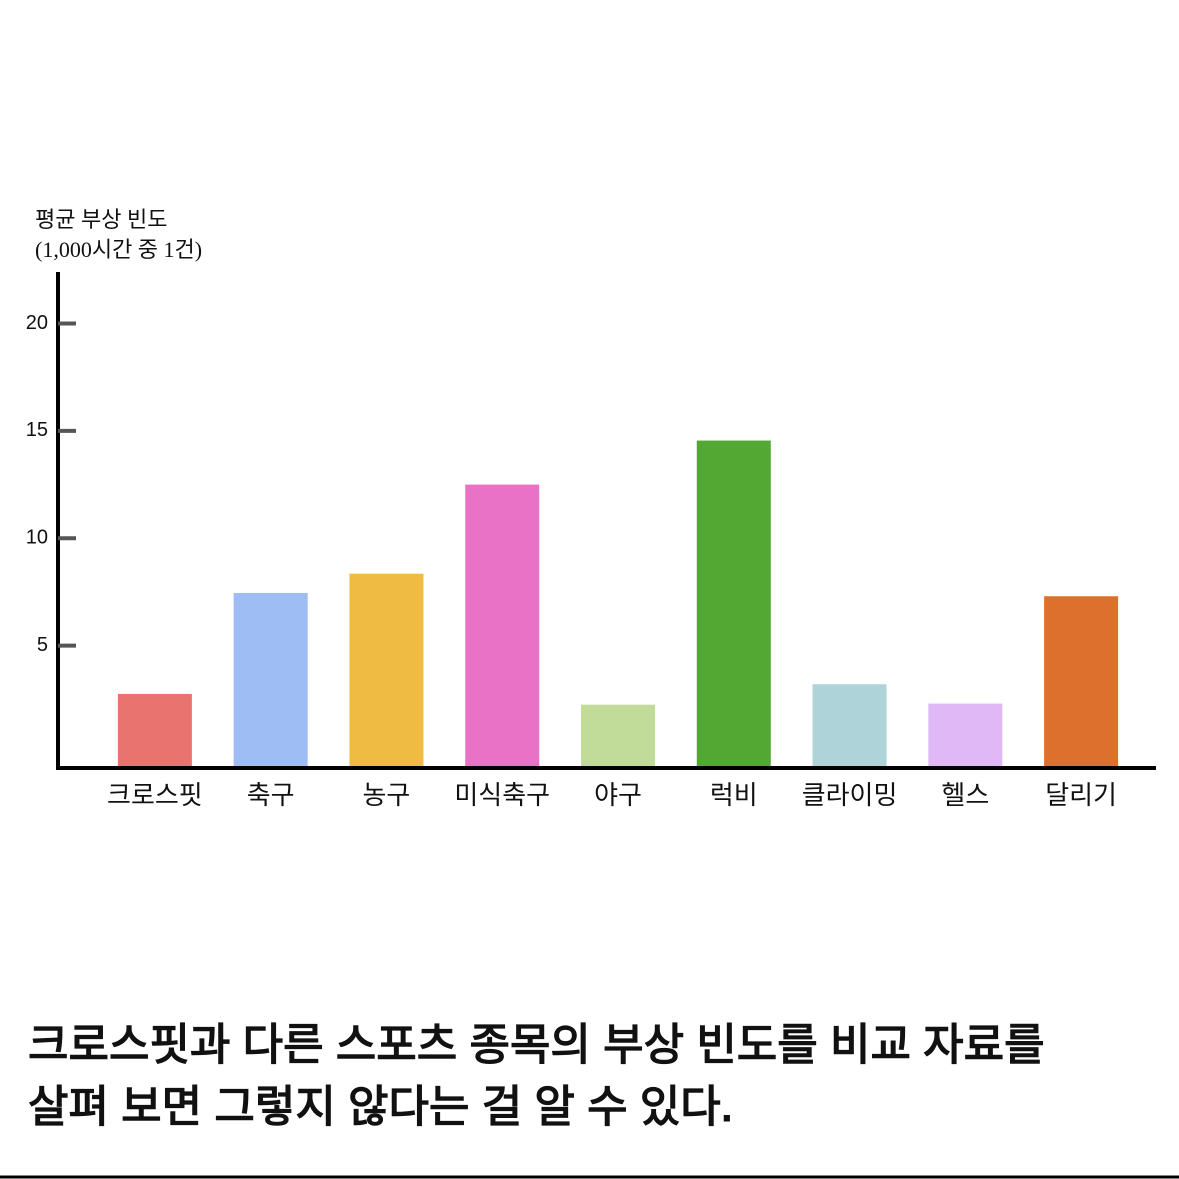 The image size is (1179, 1179). What do you see at coordinates (37, 538) in the screenshot?
I see `y-tick-label: 10` at bounding box center [37, 538].